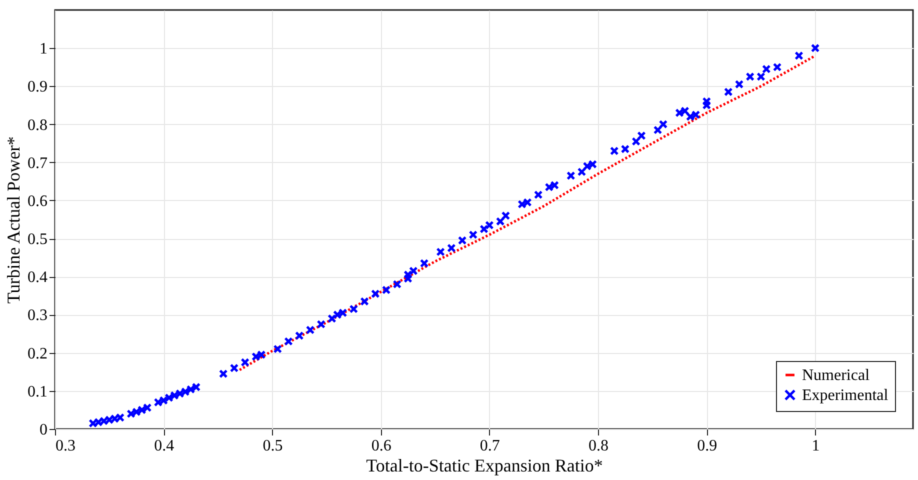 The image size is (918, 480). What do you see at coordinates (38, 391) in the screenshot?
I see `y-tick-label: 0.1` at bounding box center [38, 391].